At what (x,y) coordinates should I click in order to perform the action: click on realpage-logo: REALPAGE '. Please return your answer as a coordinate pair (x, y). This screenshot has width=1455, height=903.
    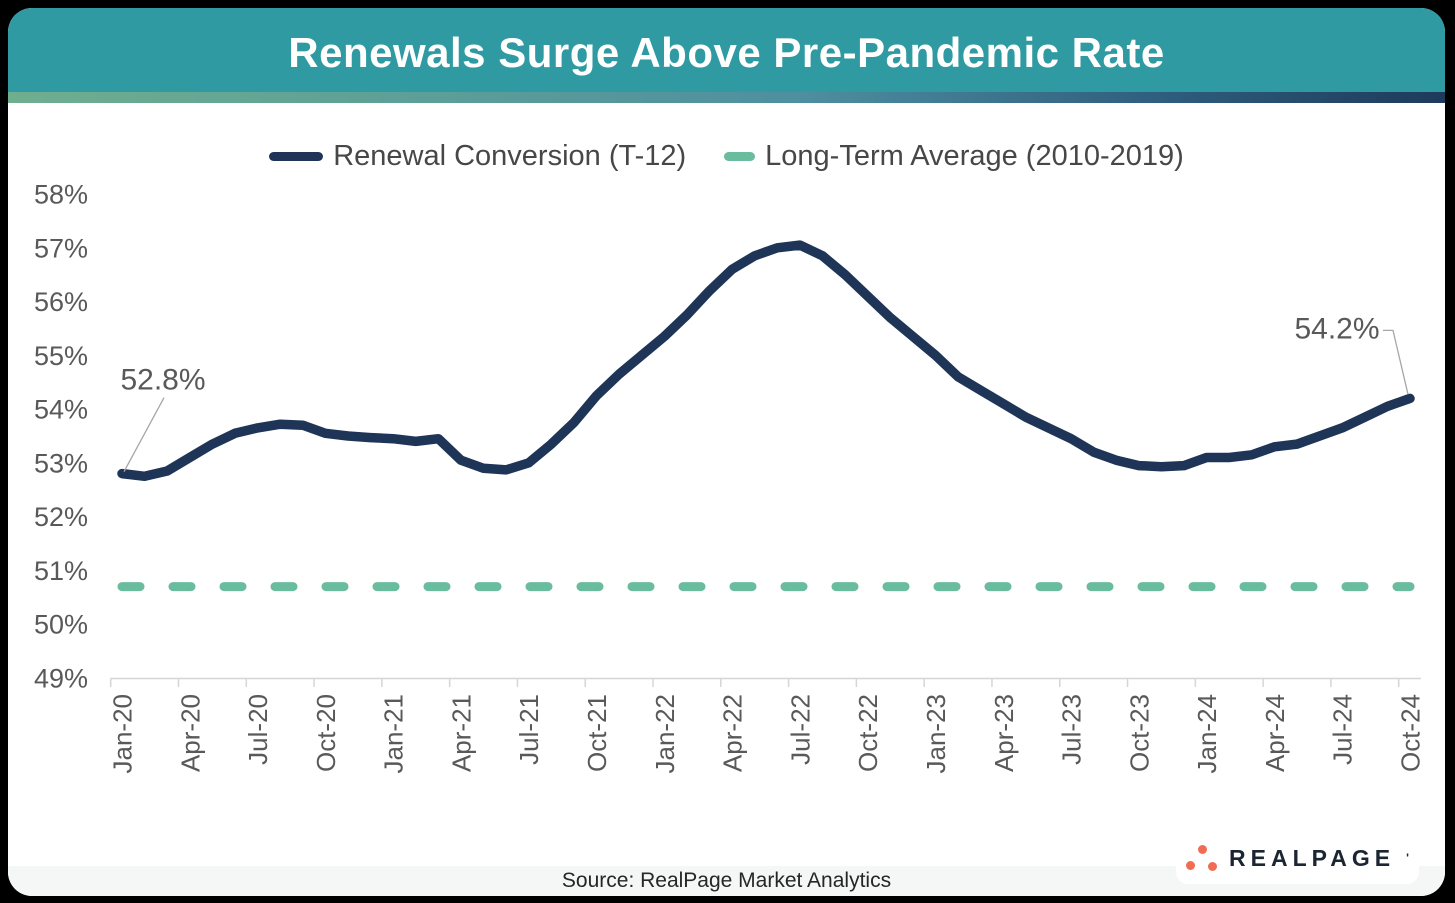
    Looking at the image, I should click on (1297, 860).